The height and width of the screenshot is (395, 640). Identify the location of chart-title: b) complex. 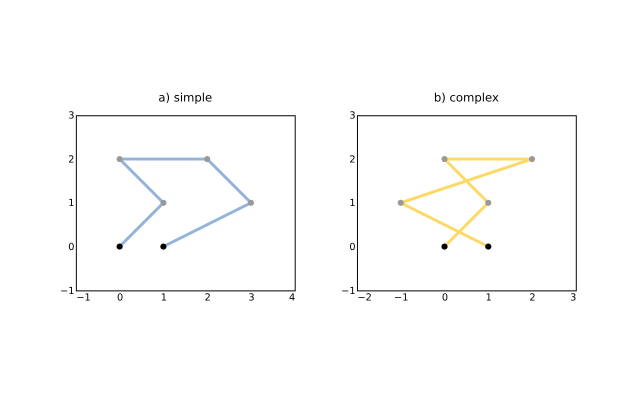
(466, 97).